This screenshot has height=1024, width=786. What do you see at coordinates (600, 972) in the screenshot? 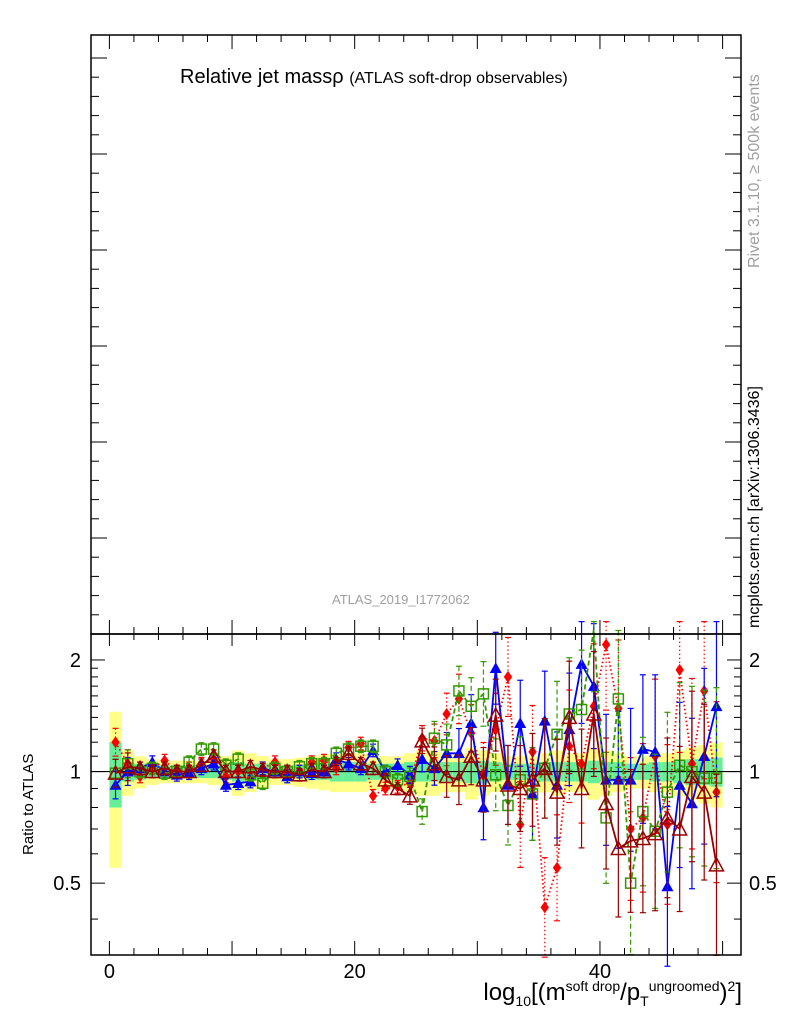
I see `x-tick-label: 40` at bounding box center [600, 972].